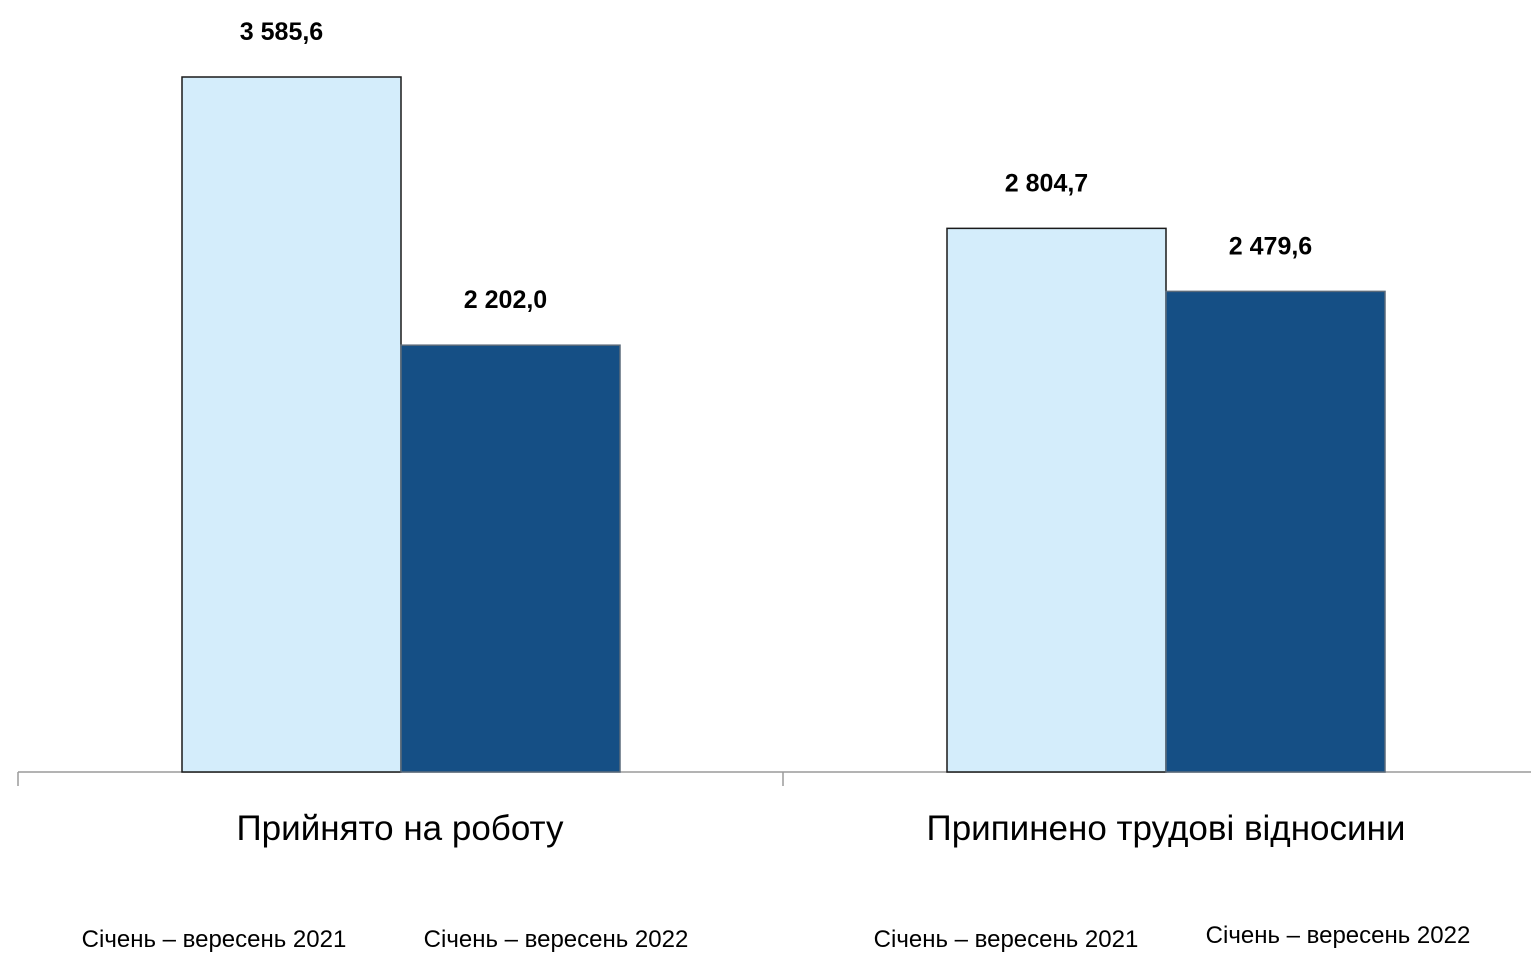 This screenshot has height=966, width=1531. I want to click on category-label: Припинено трудові відносини, so click(1166, 828).